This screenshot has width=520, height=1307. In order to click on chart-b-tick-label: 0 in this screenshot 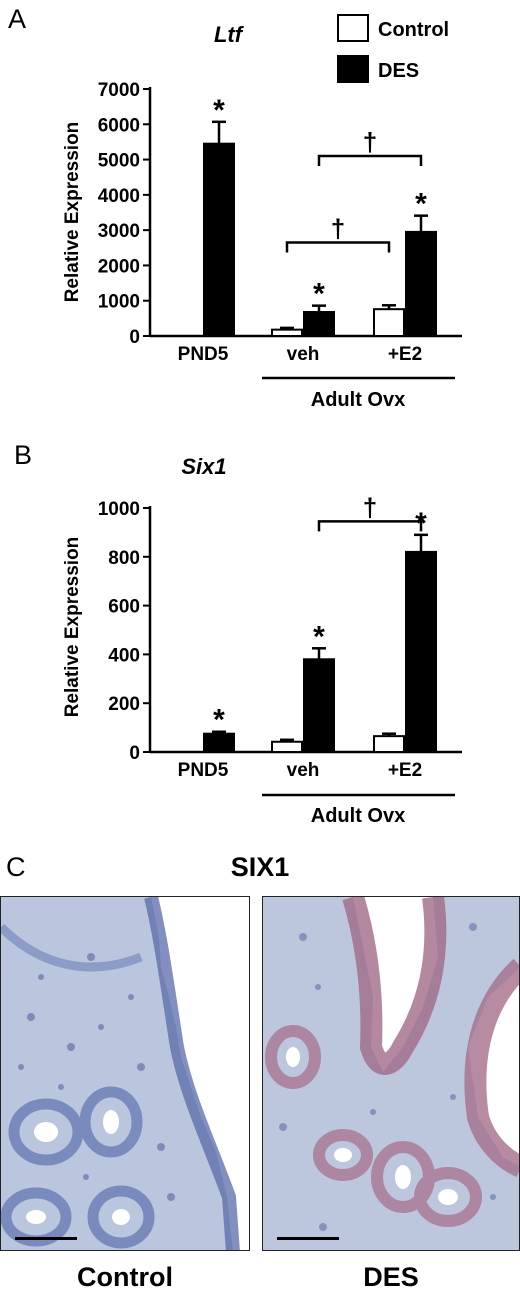, I will do `click(134, 753)`.